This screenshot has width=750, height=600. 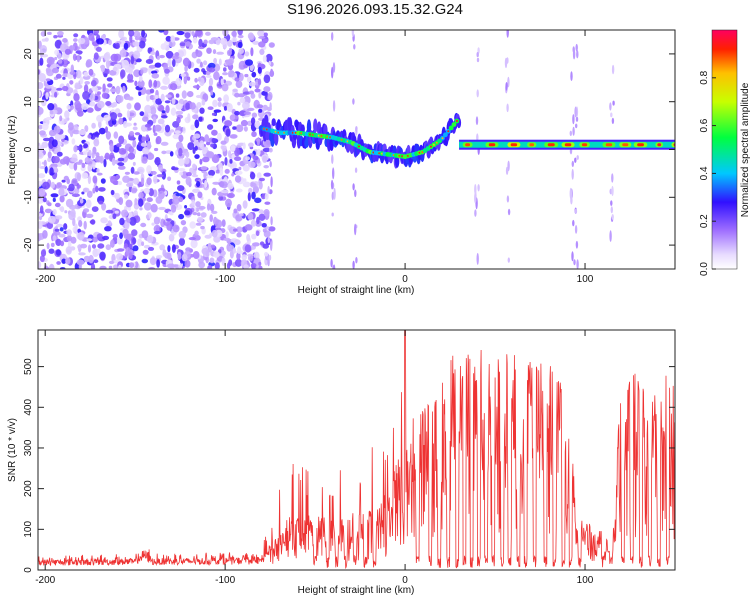 I want to click on snr-ytick-label: 0, so click(x=28, y=570).